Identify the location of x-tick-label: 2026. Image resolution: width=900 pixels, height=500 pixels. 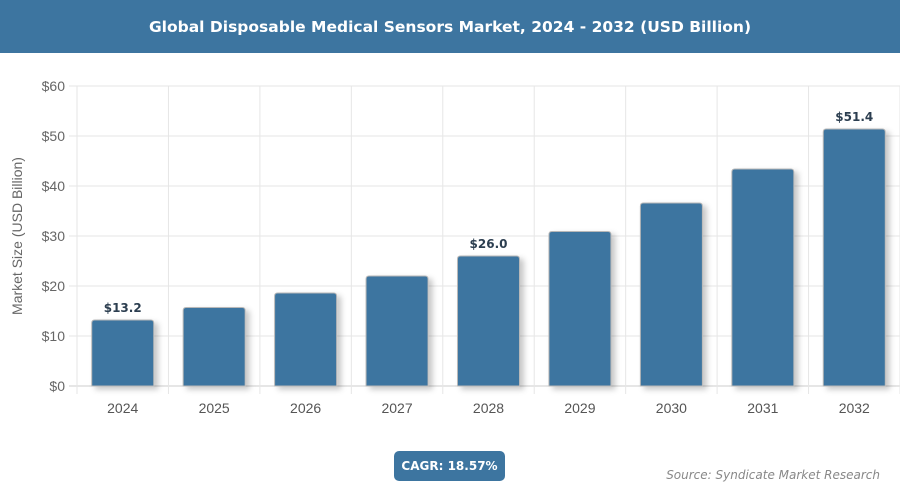
(305, 408).